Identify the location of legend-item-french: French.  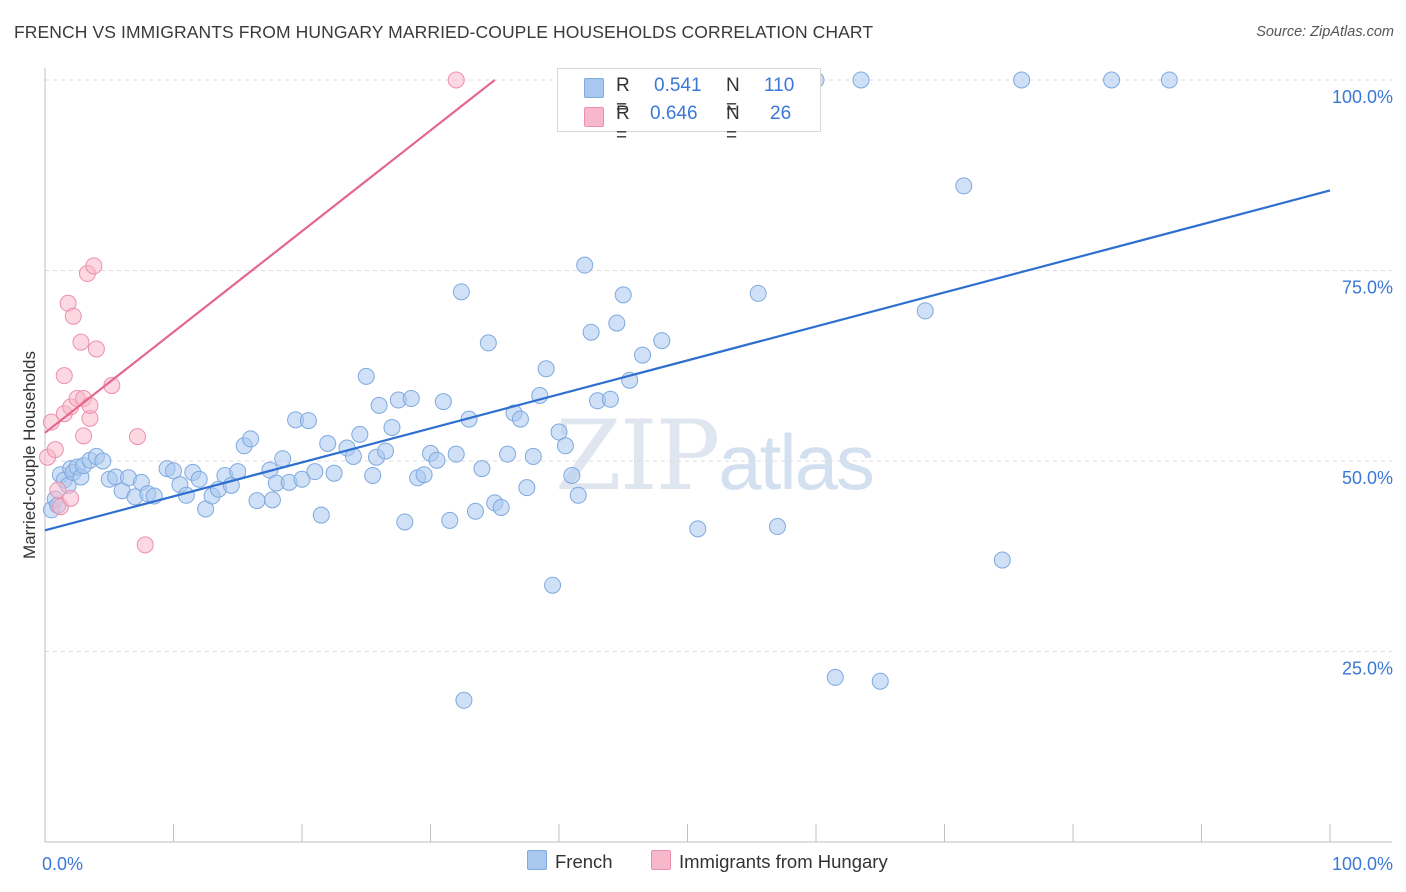
(570, 861).